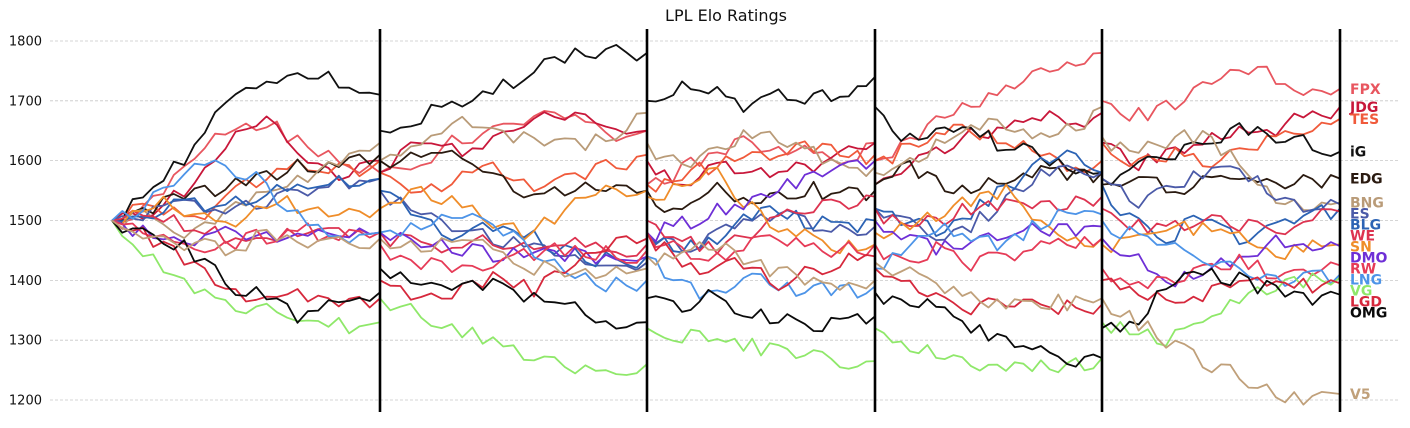  I want to click on team-label-jdg: JDG, so click(1363, 108).